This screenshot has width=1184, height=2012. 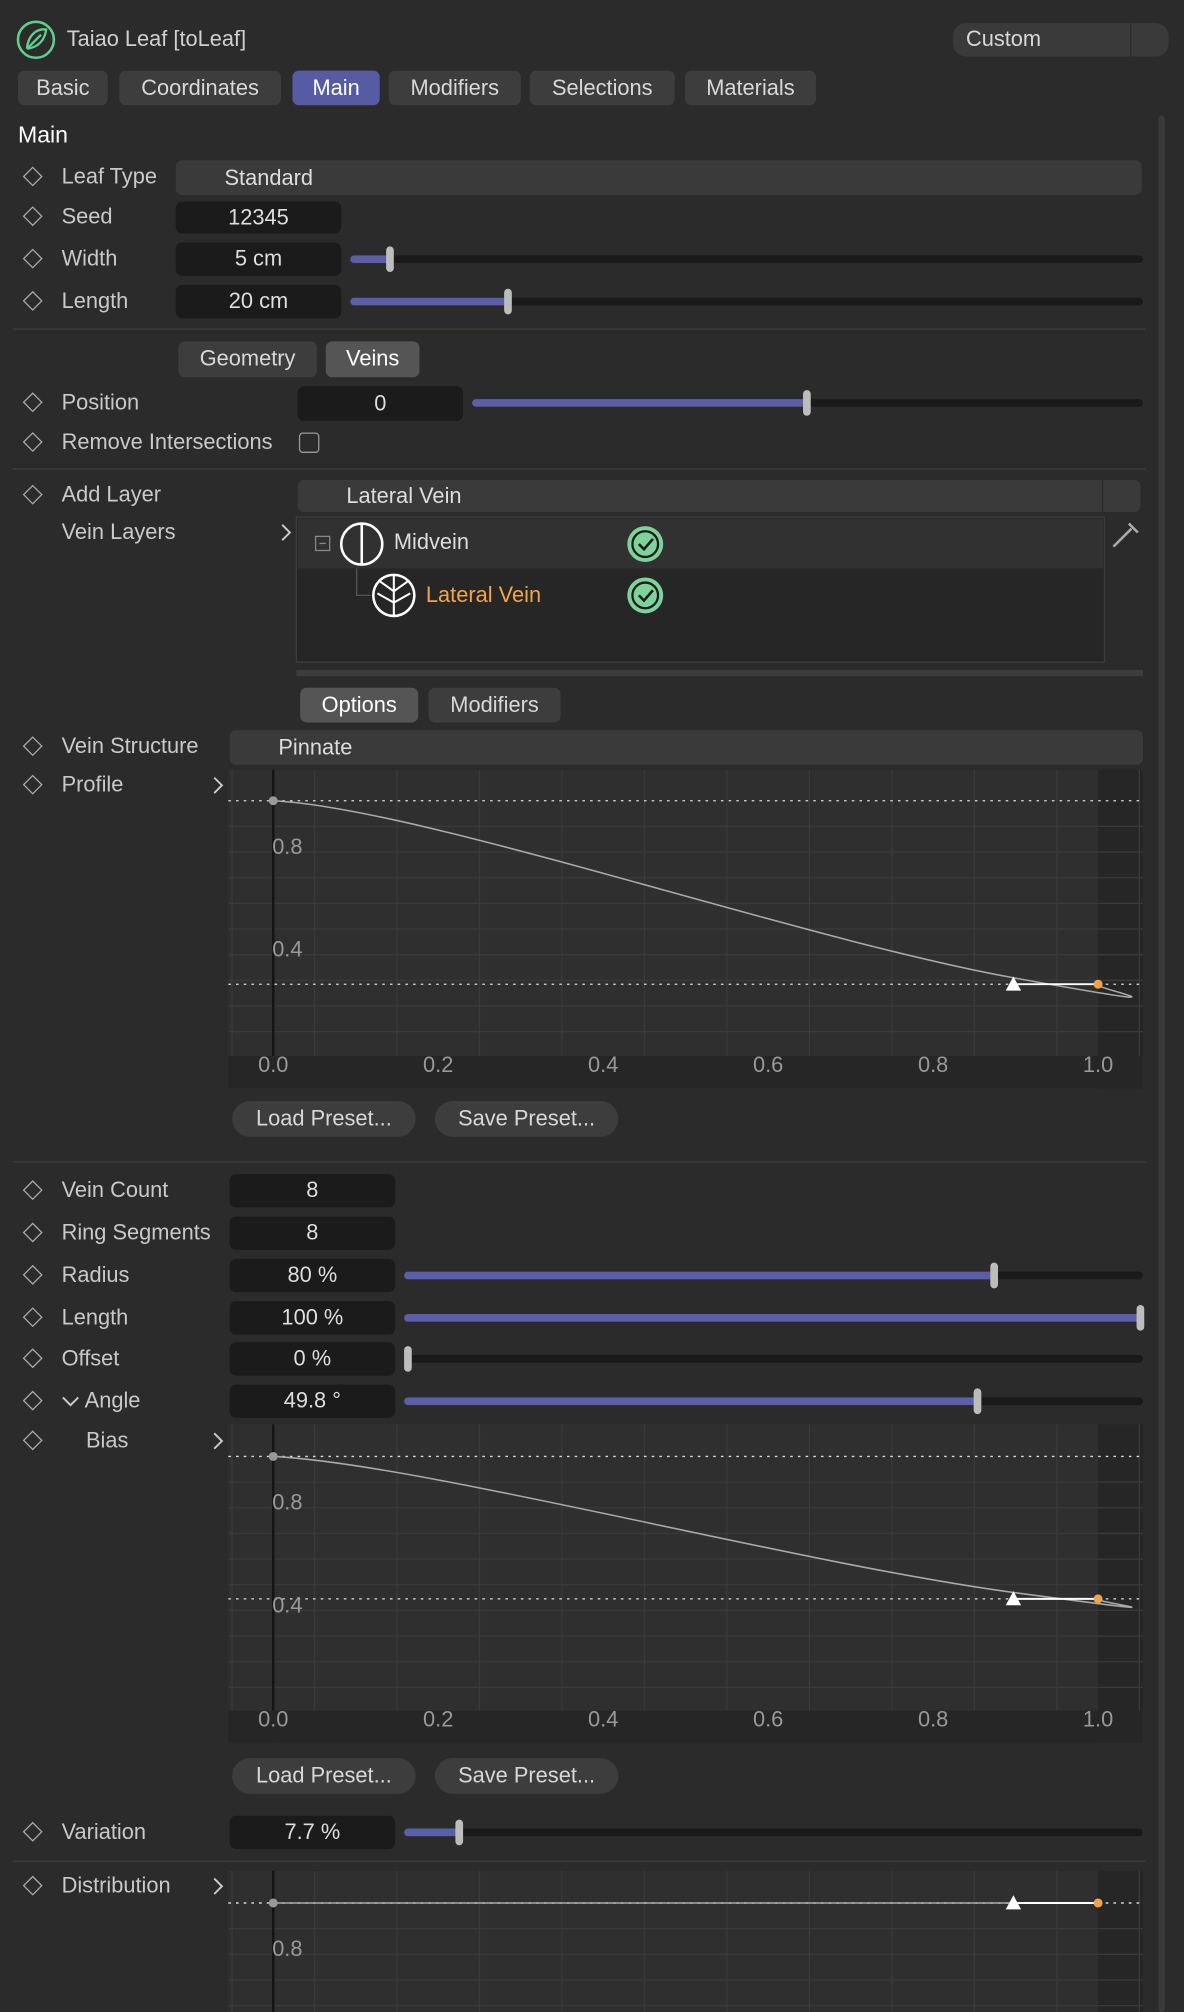 I want to click on field-label: Vein Layers, so click(x=118, y=532).